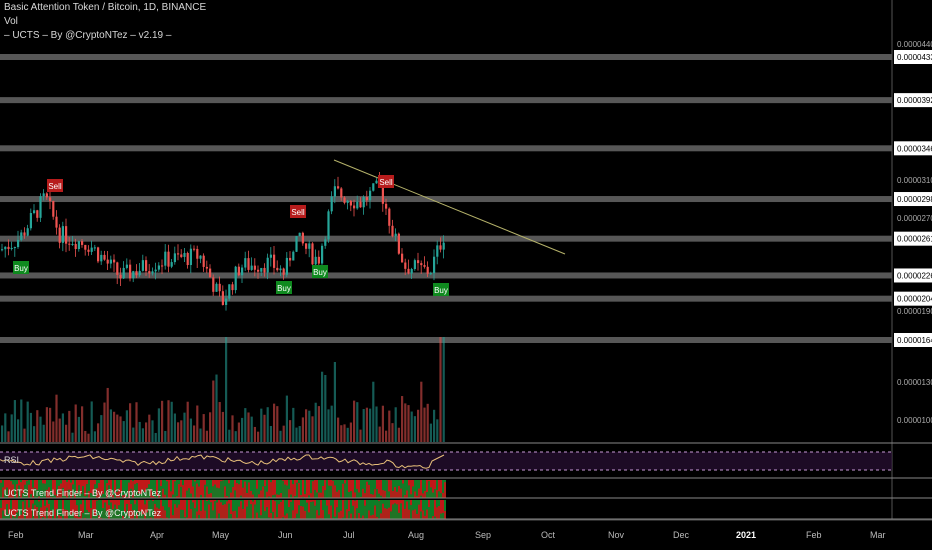 This screenshot has width=932, height=550. Describe the element at coordinates (466, 460) in the screenshot. I see `rsi-panel: RSI` at that location.